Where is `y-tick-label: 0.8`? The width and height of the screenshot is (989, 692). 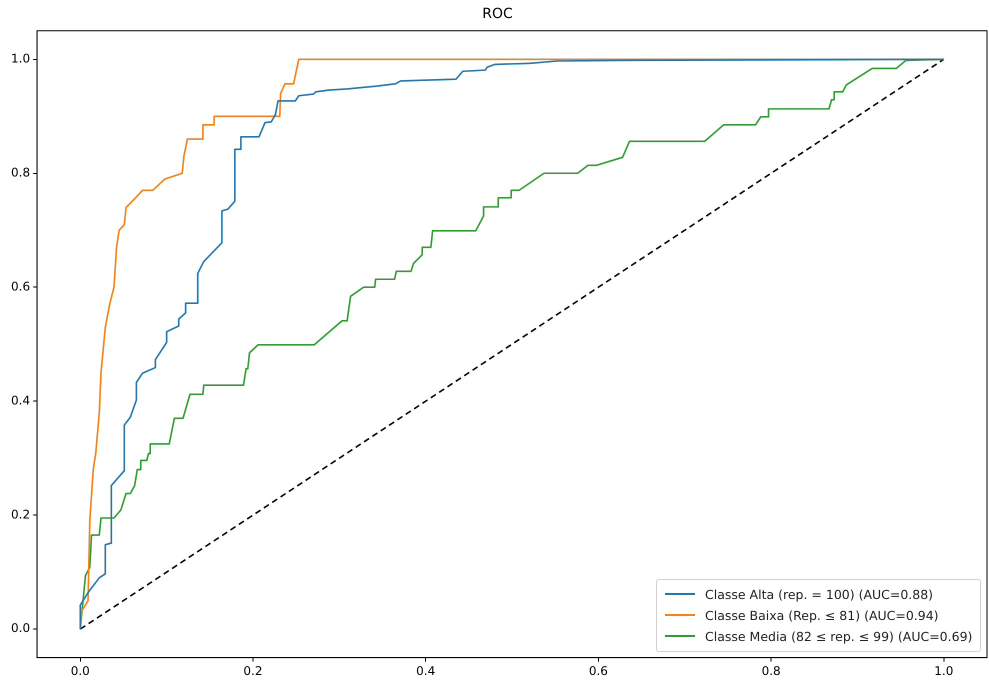
y-tick-label: 0.8 is located at coordinates (20, 172).